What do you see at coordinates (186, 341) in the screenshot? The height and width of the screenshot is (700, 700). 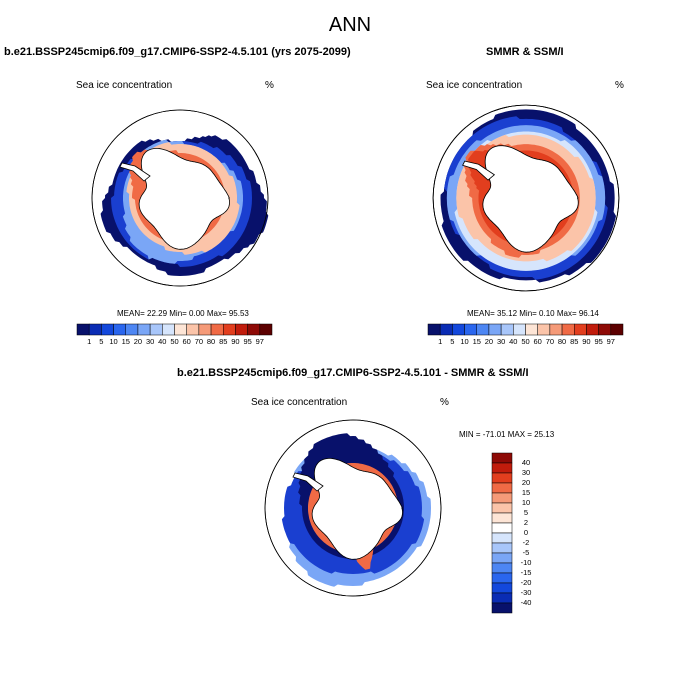 I see `panel1-colorbar-tick-label: 60` at bounding box center [186, 341].